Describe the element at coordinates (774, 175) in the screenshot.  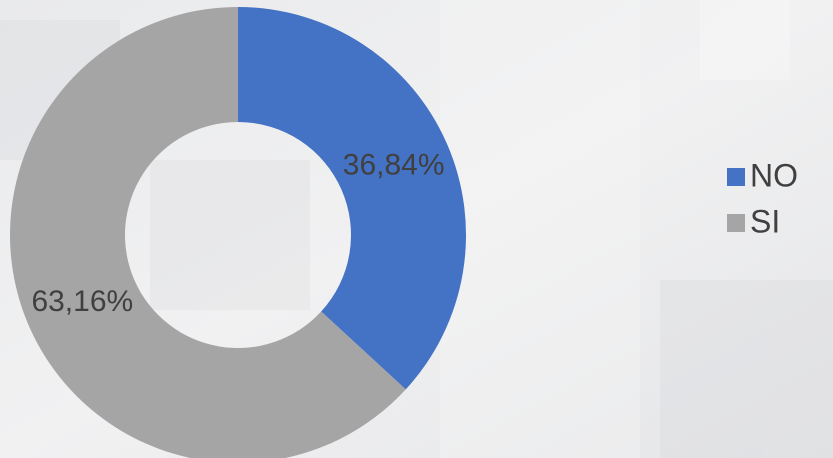
I see `legend-label: NO` at that location.